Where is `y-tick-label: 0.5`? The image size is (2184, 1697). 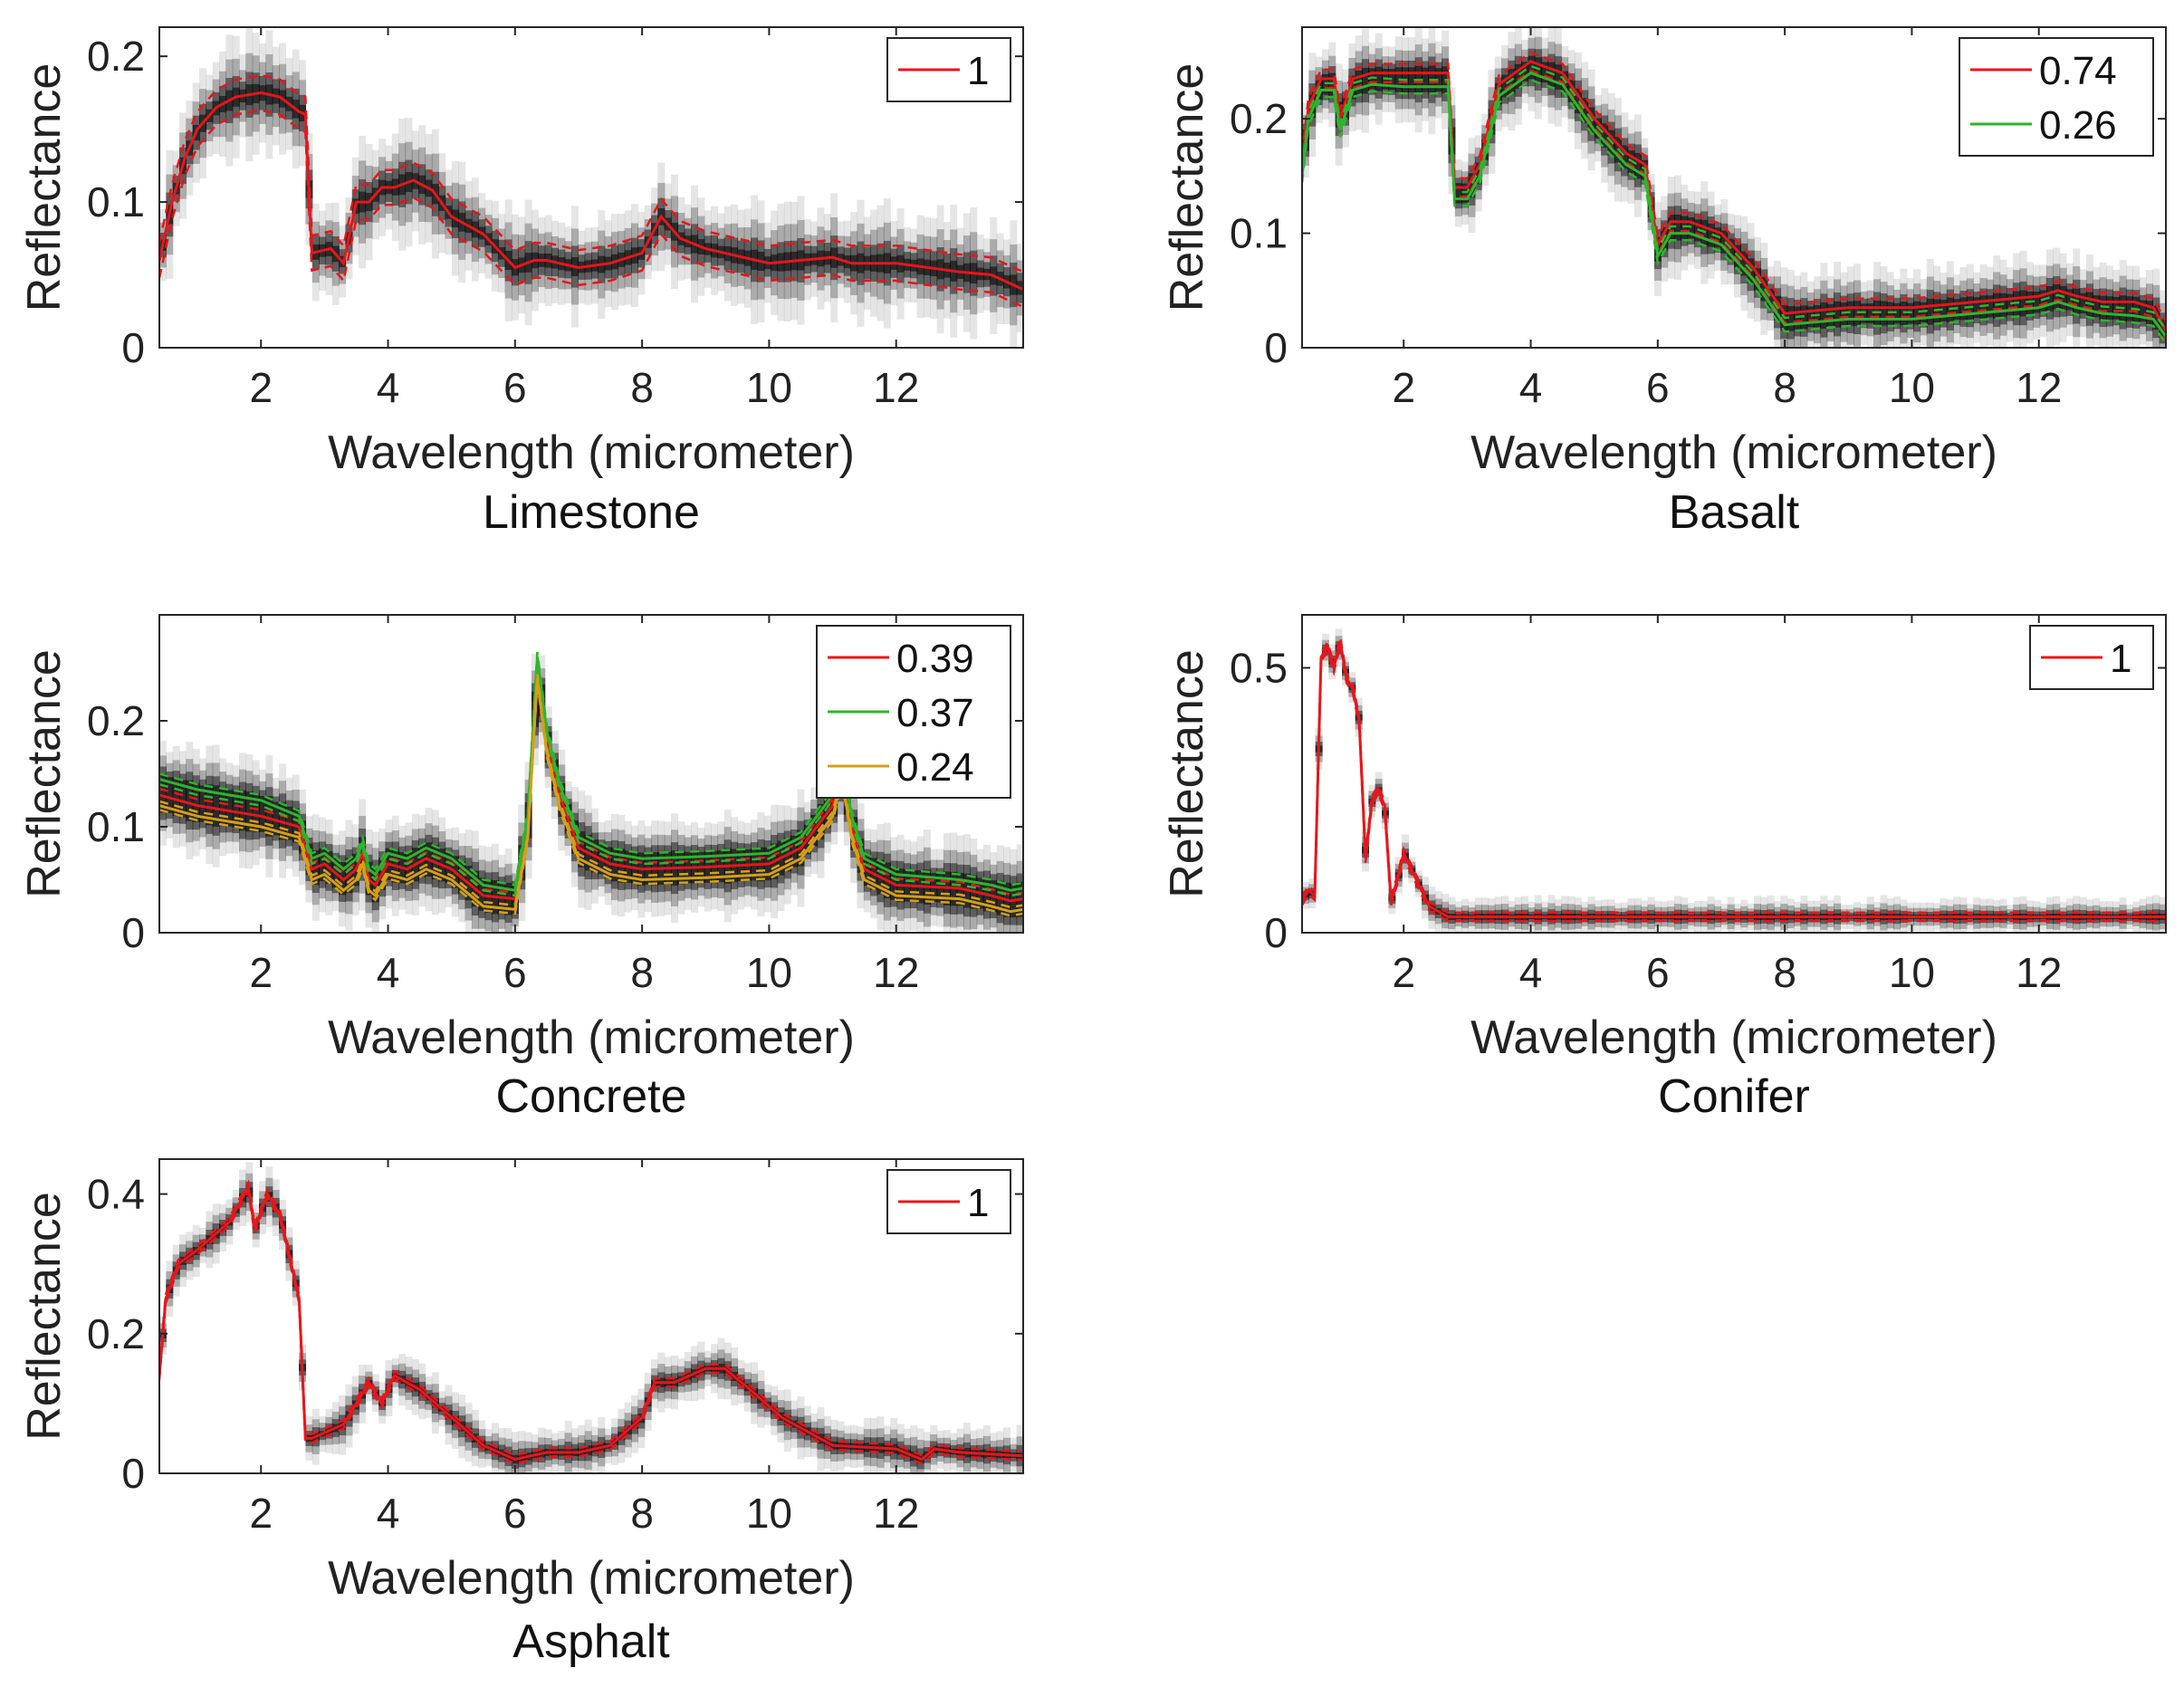
y-tick-label: 0.5 is located at coordinates (1259, 668).